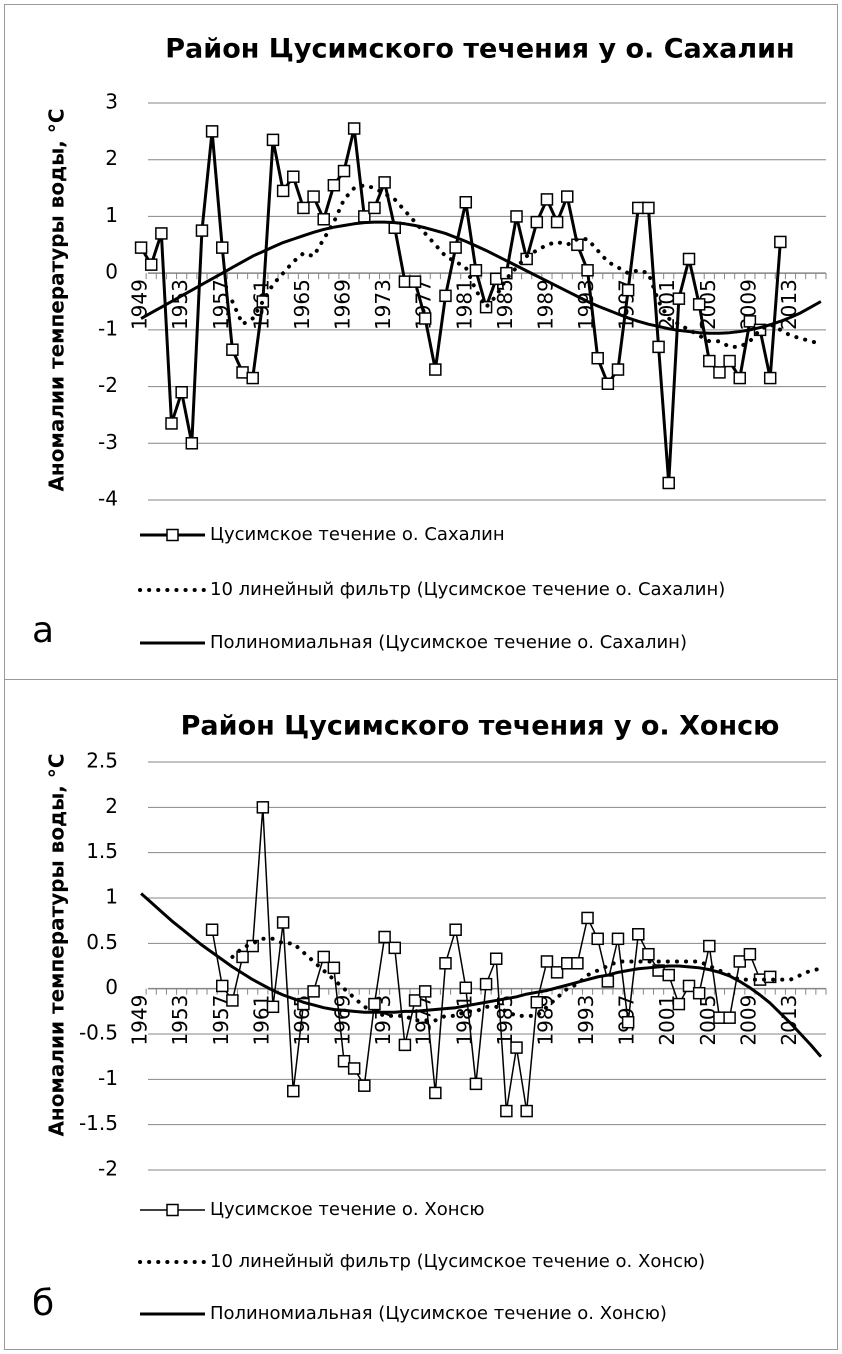  Describe the element at coordinates (464, 304) in the screenshot. I see `x-tick-label: 1981` at that location.